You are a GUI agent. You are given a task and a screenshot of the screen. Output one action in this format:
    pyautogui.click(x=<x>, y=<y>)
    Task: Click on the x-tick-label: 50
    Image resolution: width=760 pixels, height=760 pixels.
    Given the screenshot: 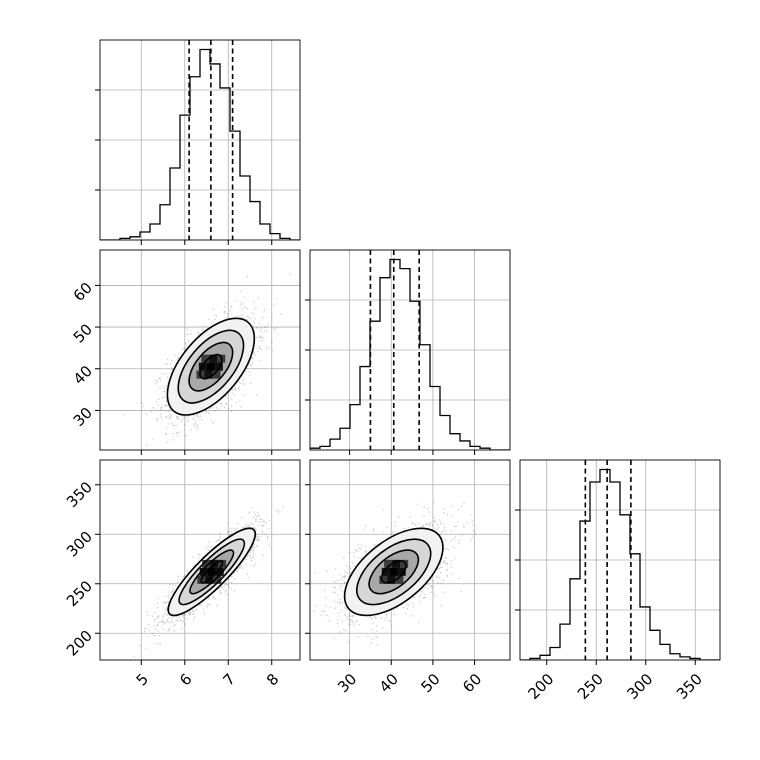 What is the action you would take?
    pyautogui.click(x=430, y=683)
    